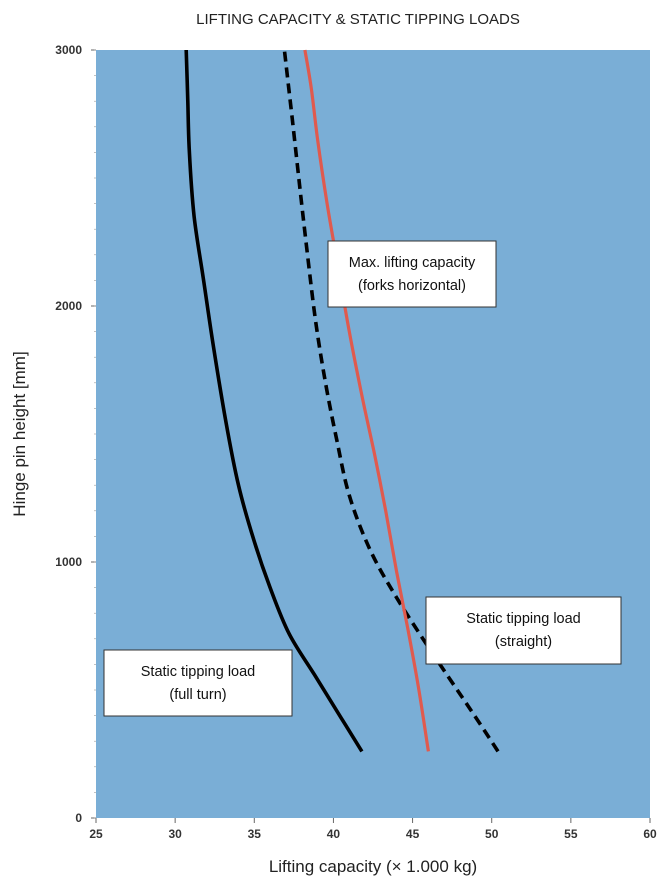 The height and width of the screenshot is (887, 664). What do you see at coordinates (68, 306) in the screenshot?
I see `y-tick-label: 2000` at bounding box center [68, 306].